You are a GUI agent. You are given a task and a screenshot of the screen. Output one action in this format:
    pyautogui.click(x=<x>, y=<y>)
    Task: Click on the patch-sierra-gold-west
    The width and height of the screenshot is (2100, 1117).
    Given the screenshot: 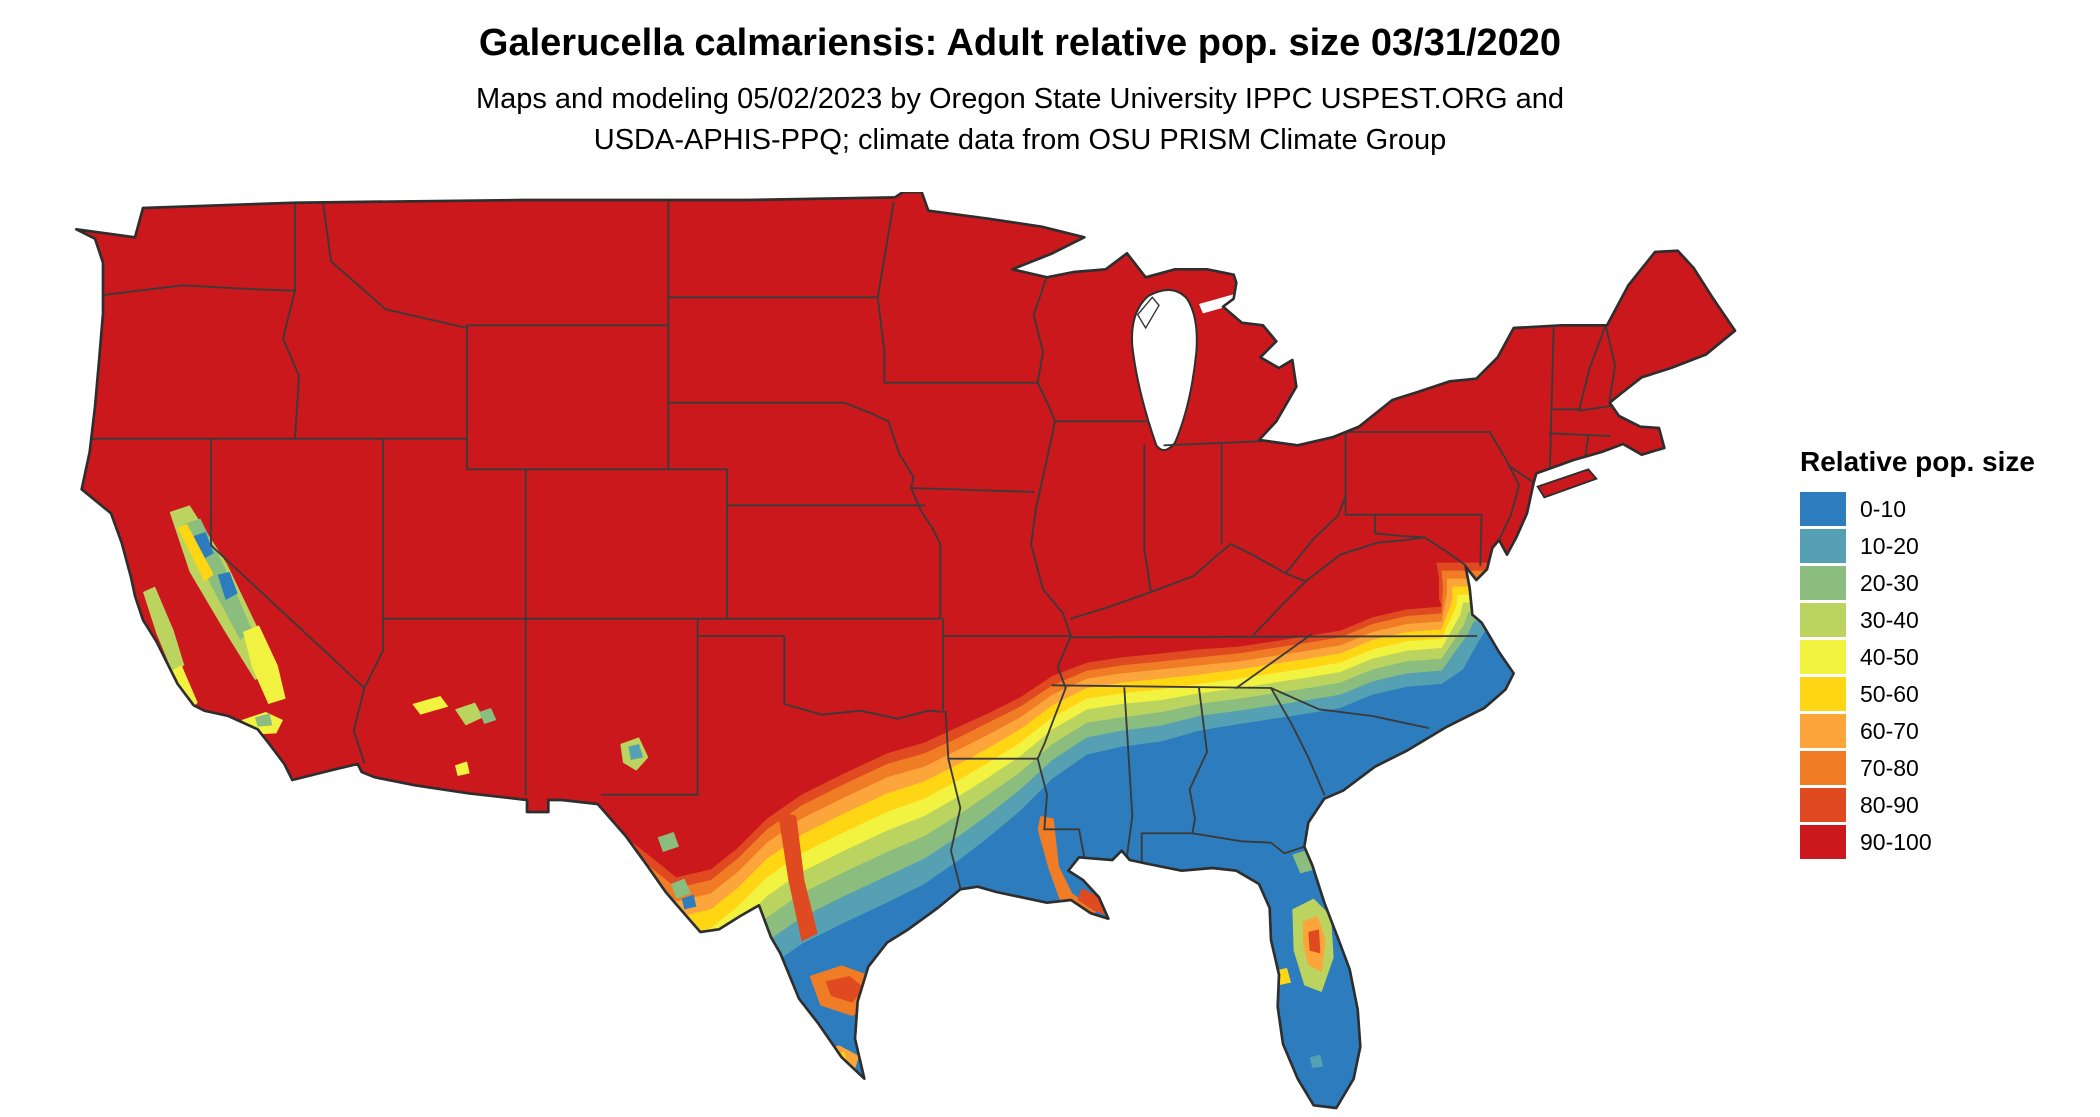 What is the action you would take?
    pyautogui.click(x=195, y=553)
    